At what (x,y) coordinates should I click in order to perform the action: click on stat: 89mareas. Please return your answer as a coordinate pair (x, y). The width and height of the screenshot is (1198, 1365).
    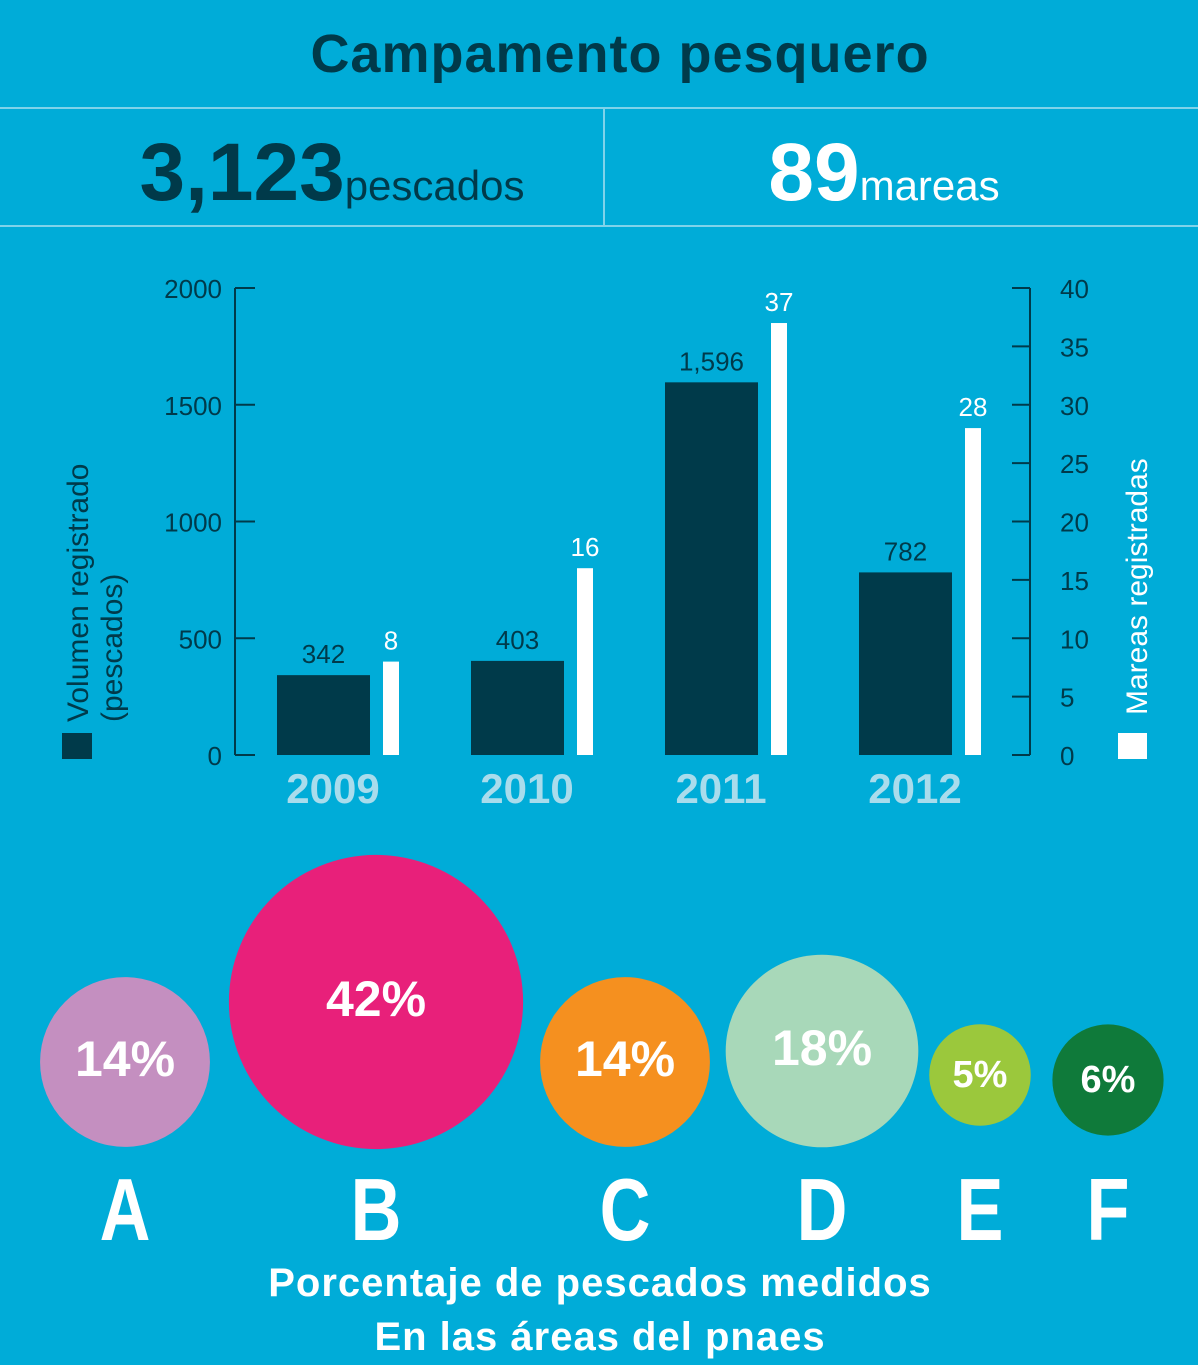
    Looking at the image, I should click on (883, 172).